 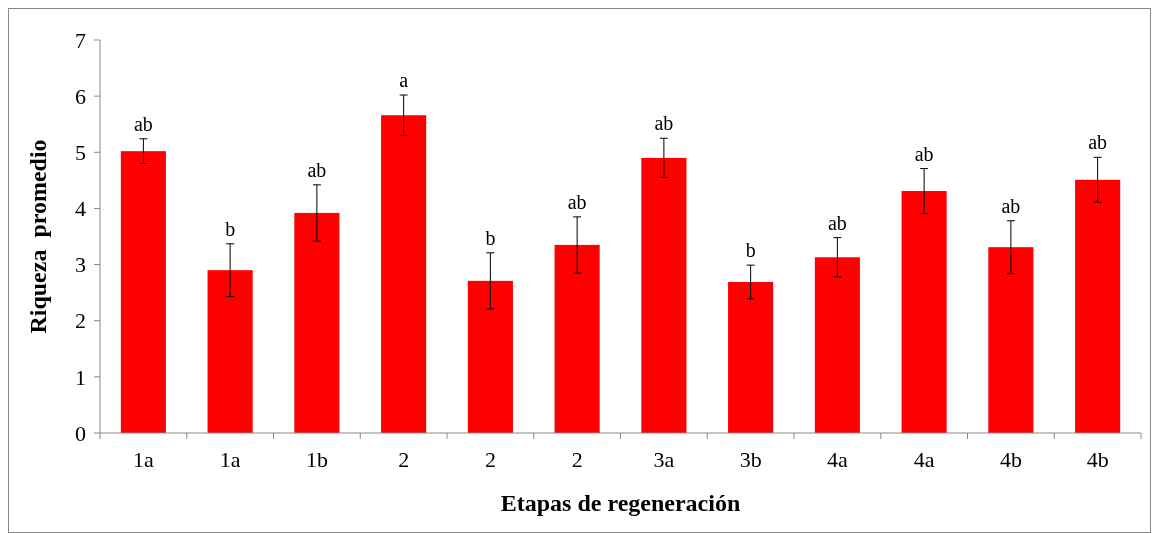 What do you see at coordinates (80, 321) in the screenshot?
I see `y-tick-label: 2` at bounding box center [80, 321].